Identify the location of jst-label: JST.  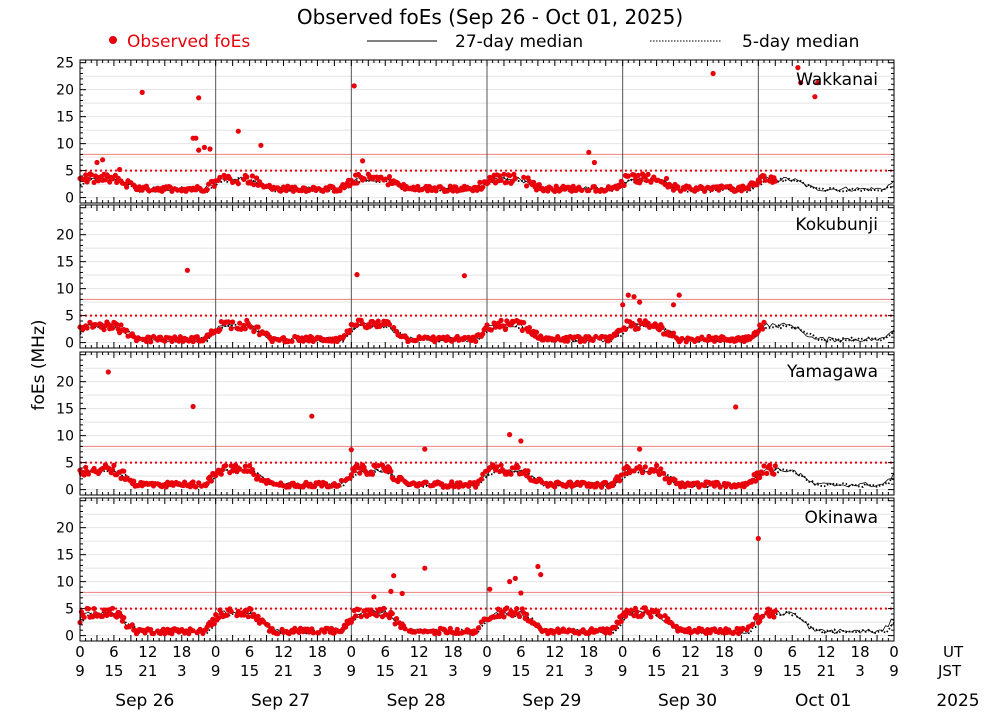
(949, 671).